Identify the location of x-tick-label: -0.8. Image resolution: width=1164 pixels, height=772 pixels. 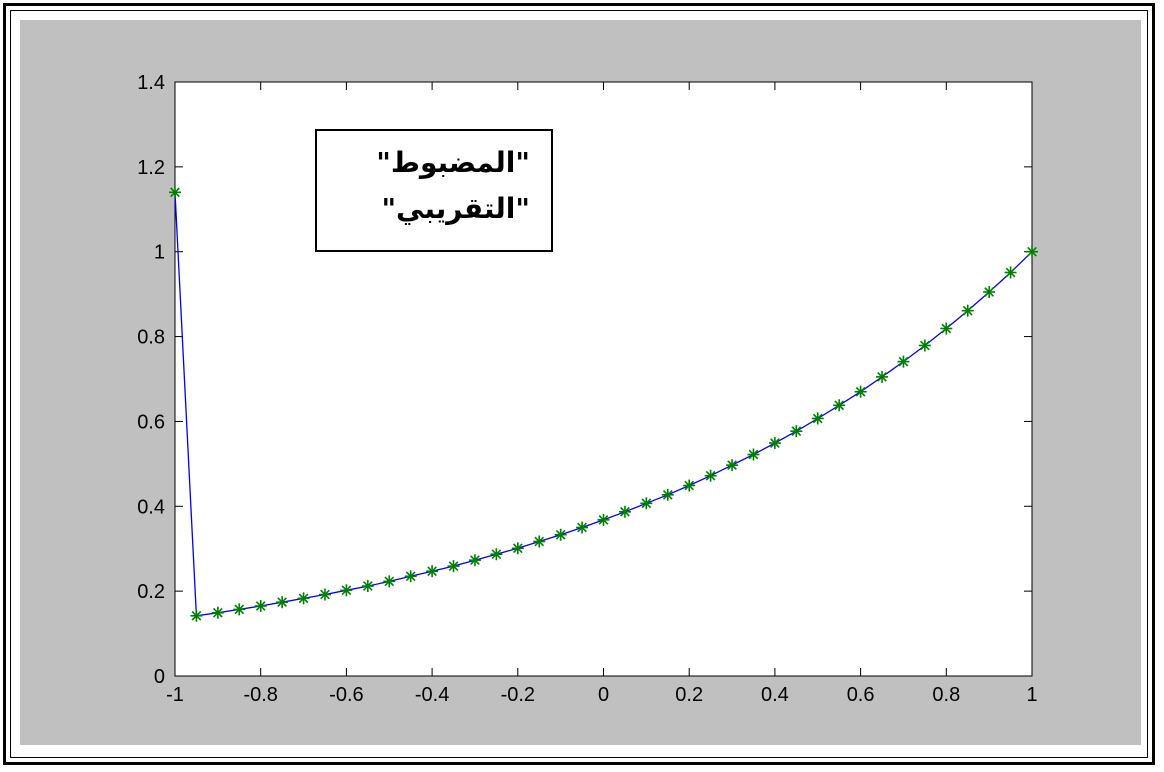
(260, 695).